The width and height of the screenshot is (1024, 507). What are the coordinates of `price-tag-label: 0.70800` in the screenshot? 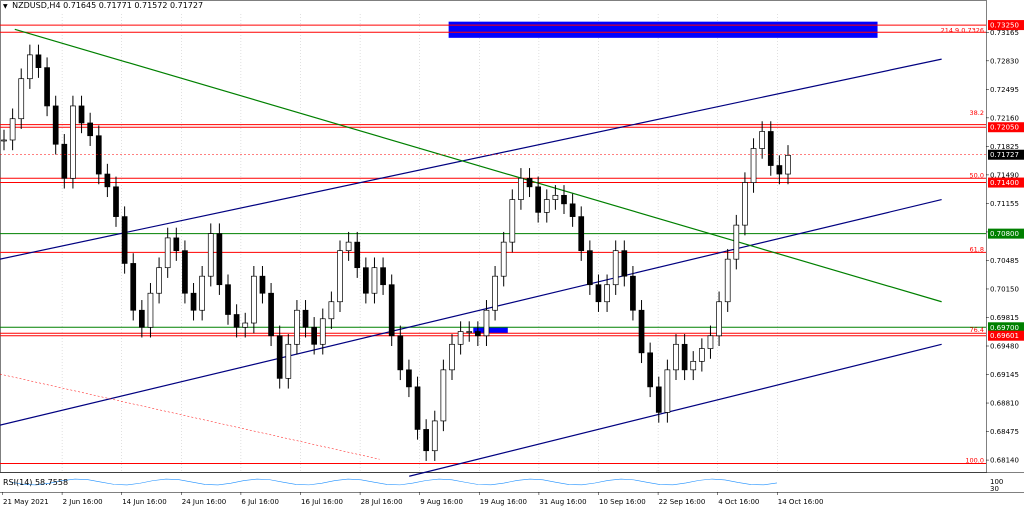 It's located at (1004, 234).